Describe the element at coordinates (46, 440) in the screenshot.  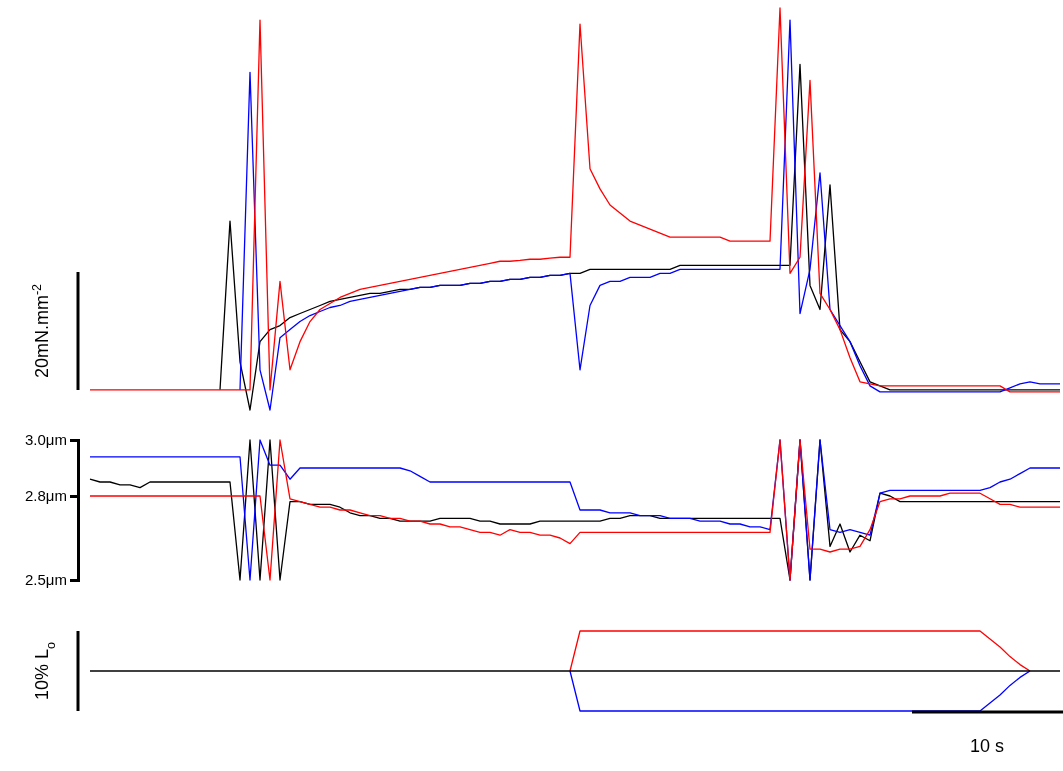
I see `y-tick-label: 3.0μm` at that location.